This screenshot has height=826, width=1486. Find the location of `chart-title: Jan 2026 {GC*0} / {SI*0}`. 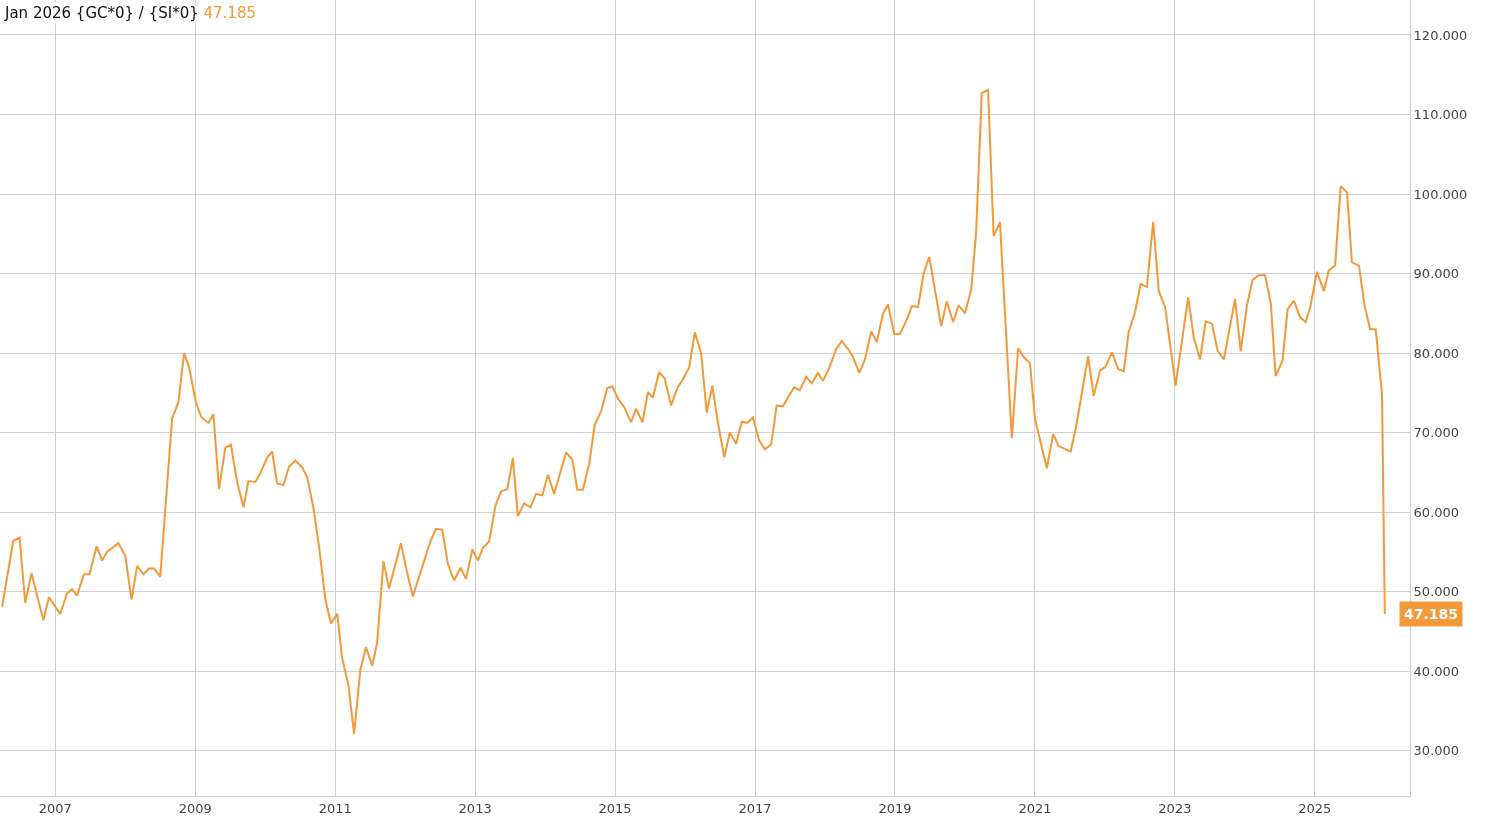

chart-title: Jan 2026 {GC*0} / {SI*0} is located at coordinates (102, 13).